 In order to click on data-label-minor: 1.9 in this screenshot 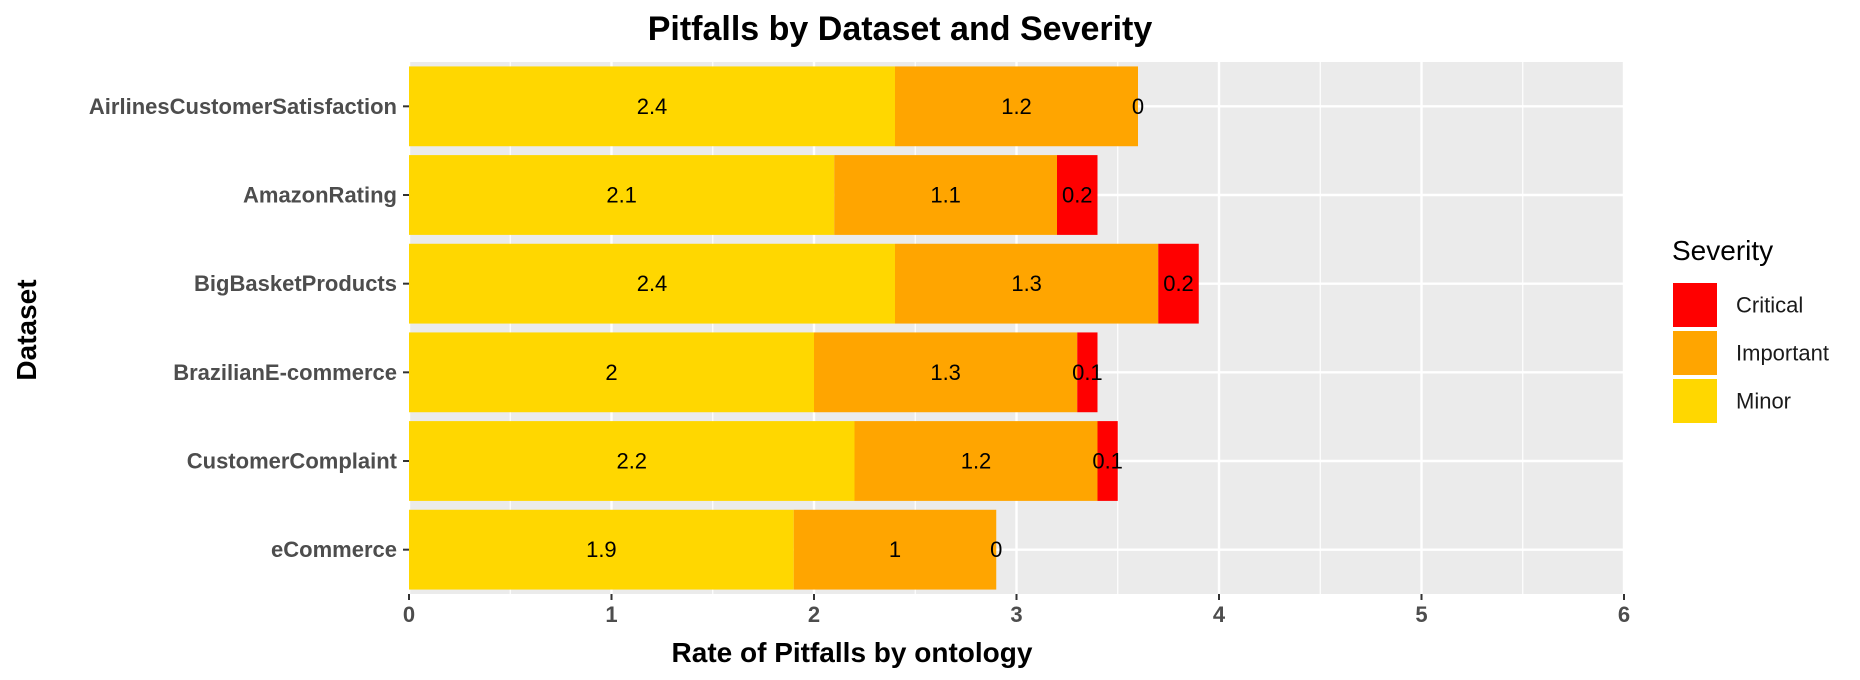, I will do `click(601, 549)`.